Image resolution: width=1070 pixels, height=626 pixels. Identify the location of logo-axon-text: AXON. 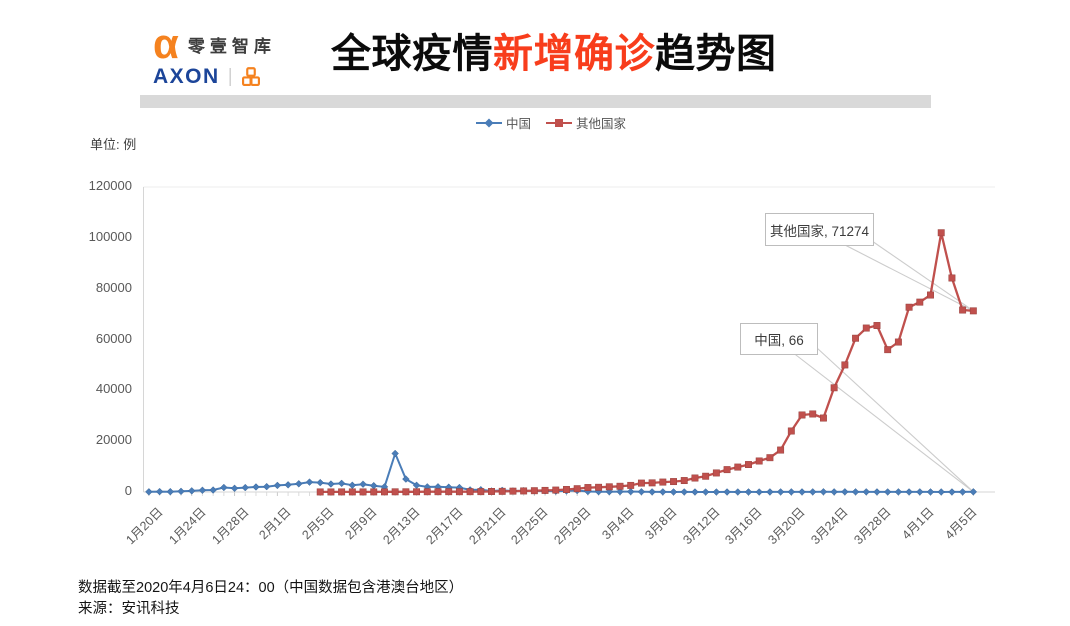
(186, 76).